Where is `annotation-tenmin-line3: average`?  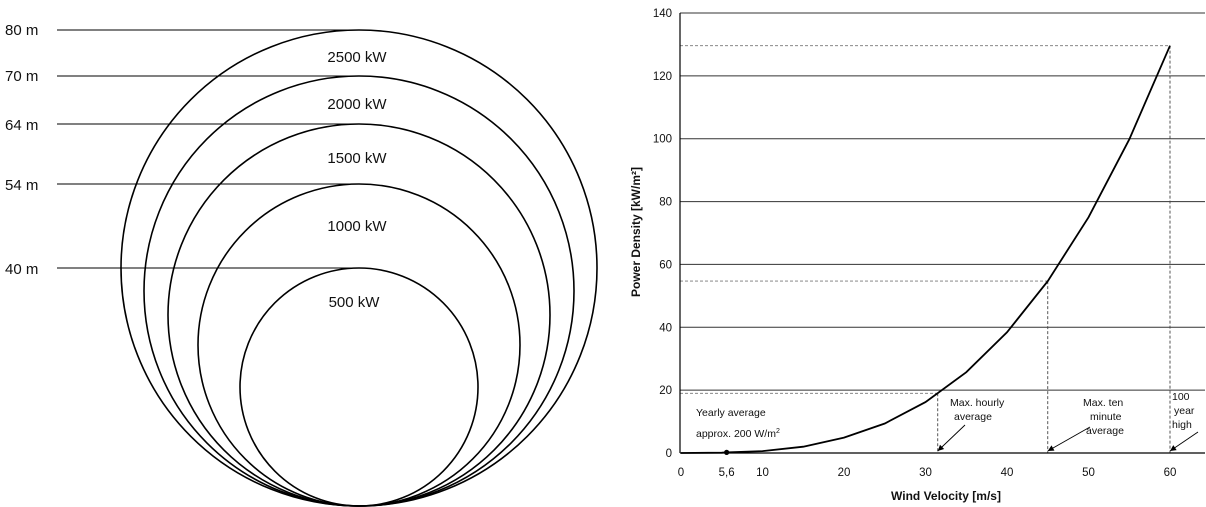 annotation-tenmin-line3: average is located at coordinates (1105, 431).